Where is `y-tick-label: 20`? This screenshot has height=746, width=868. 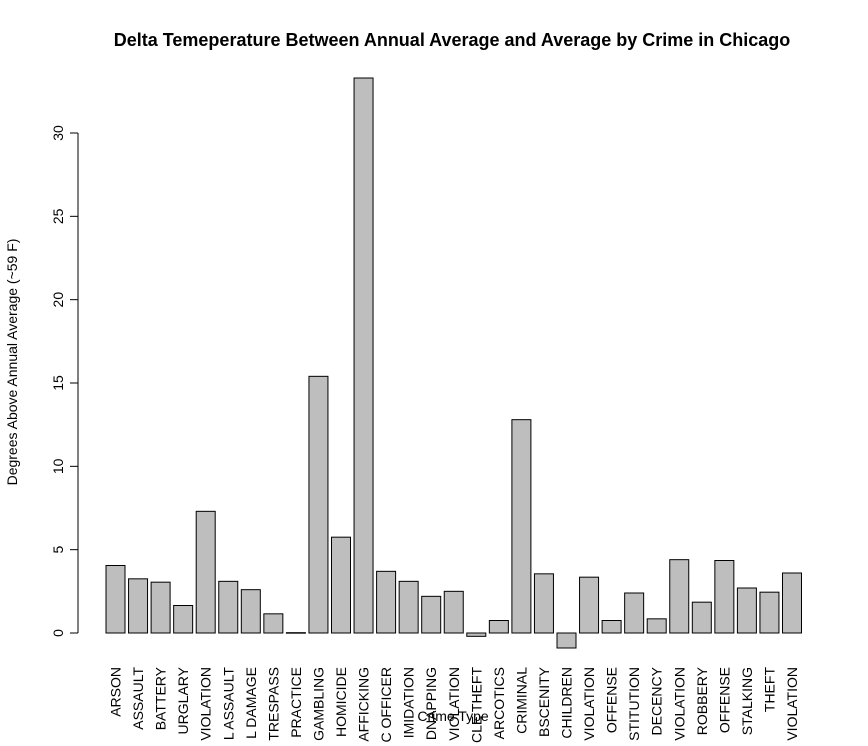 y-tick-label: 20 is located at coordinates (58, 300).